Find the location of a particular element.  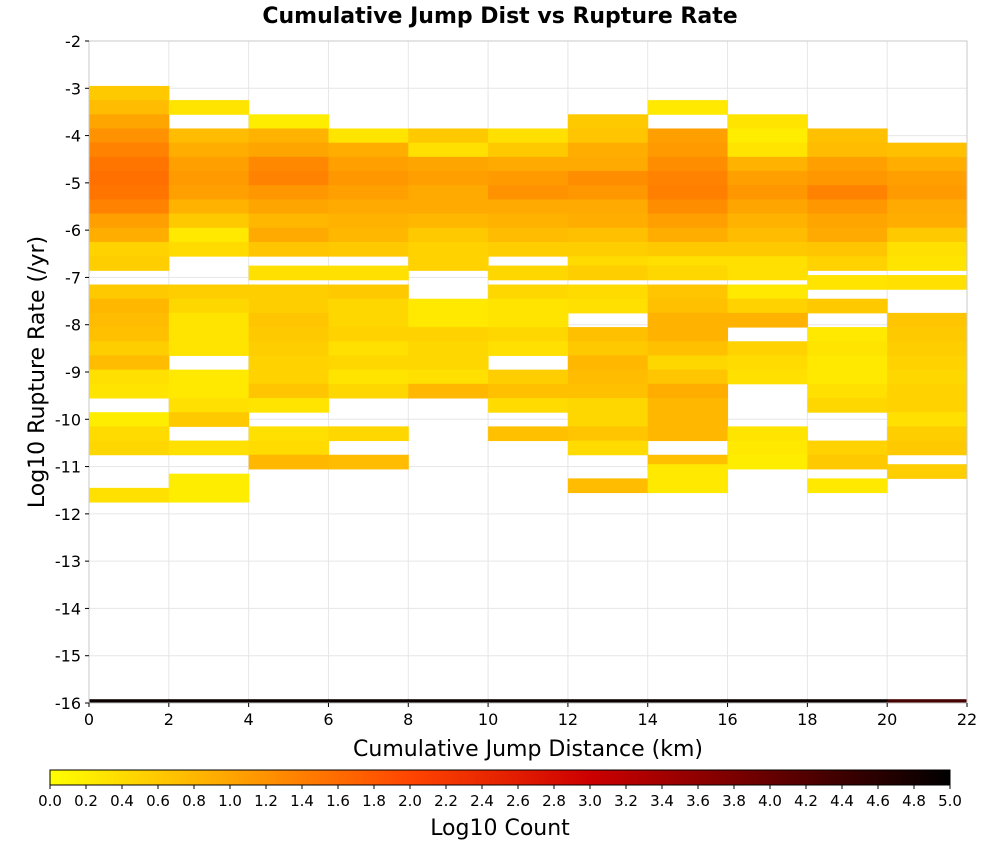

colorbar-tick-label: 1.0 is located at coordinates (230, 801).